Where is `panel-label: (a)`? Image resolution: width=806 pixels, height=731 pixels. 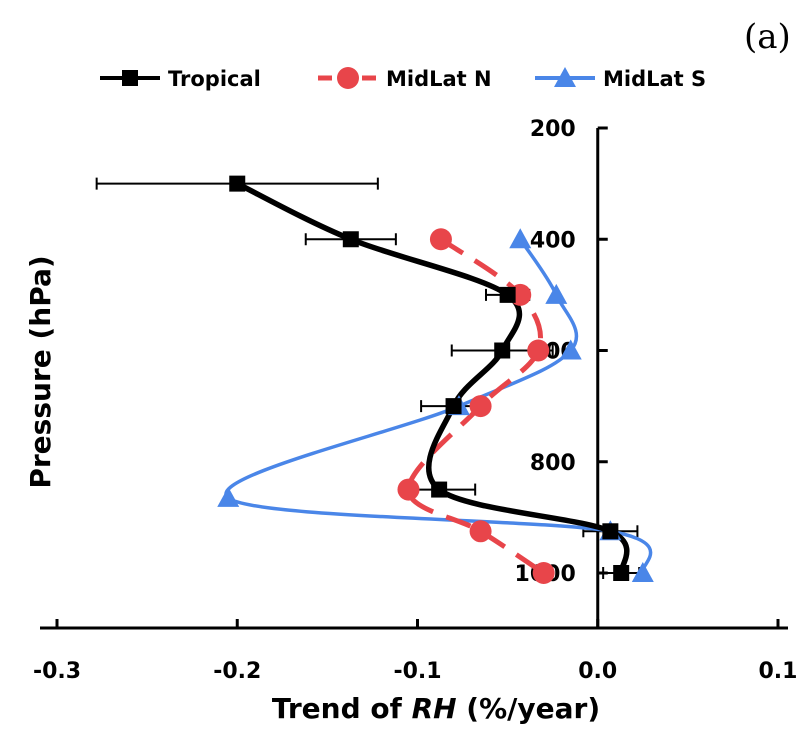
panel-label: (a) is located at coordinates (767, 37).